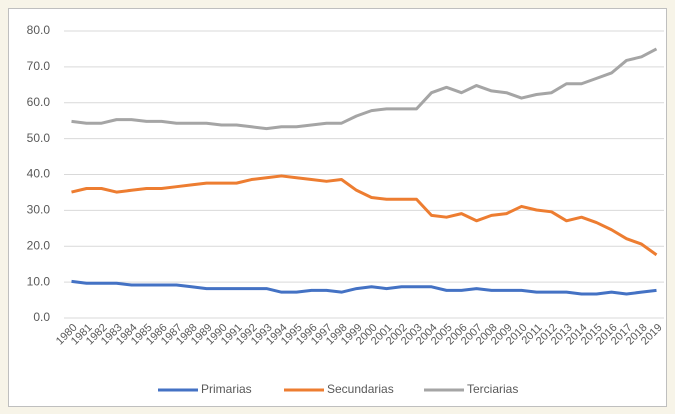  What do you see at coordinates (364, 287) in the screenshot?
I see `series-line` at bounding box center [364, 287].